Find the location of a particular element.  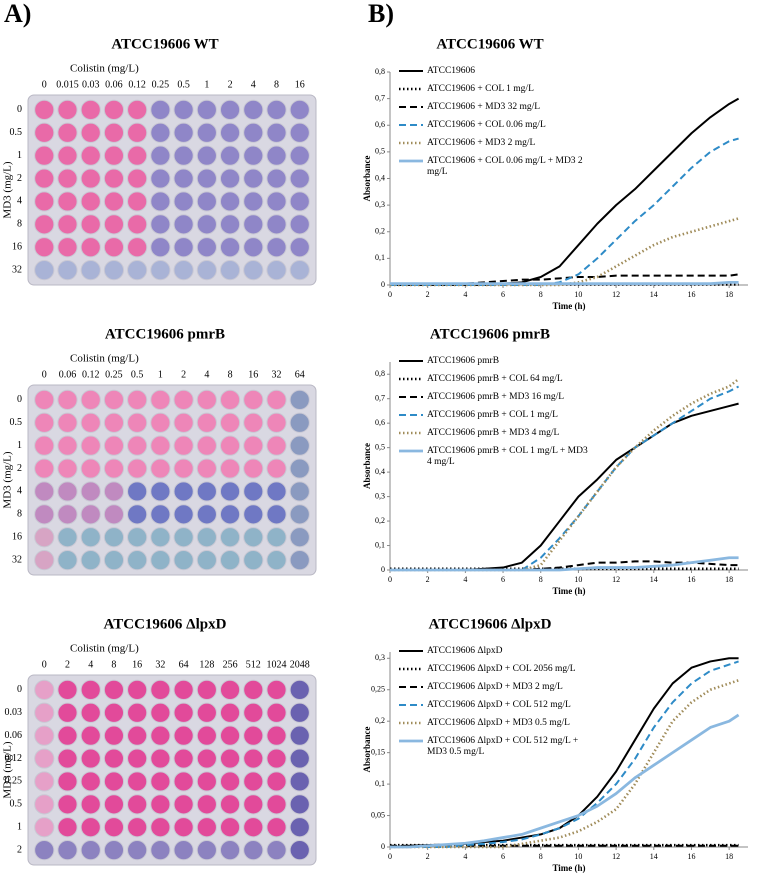

plate-column-label: 0.015 is located at coordinates (67, 84).